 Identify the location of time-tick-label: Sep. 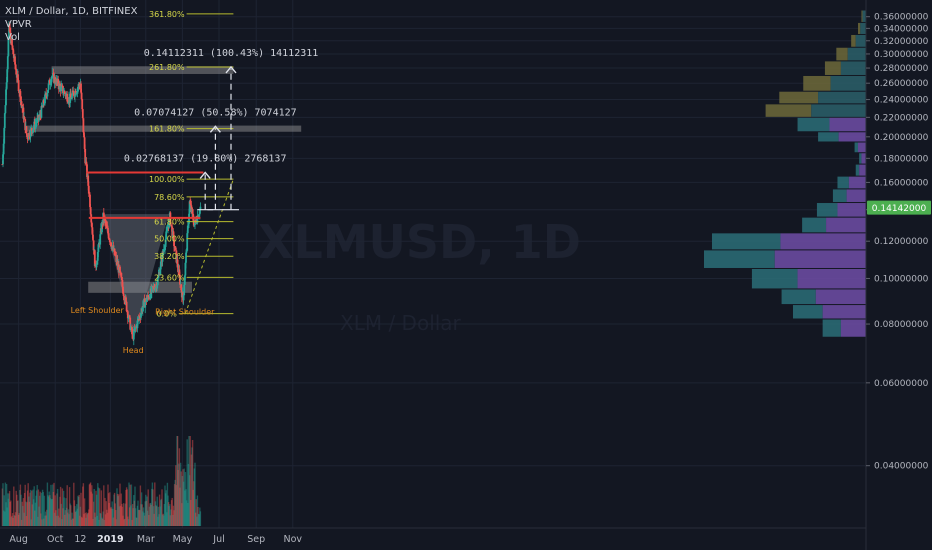
(256, 539).